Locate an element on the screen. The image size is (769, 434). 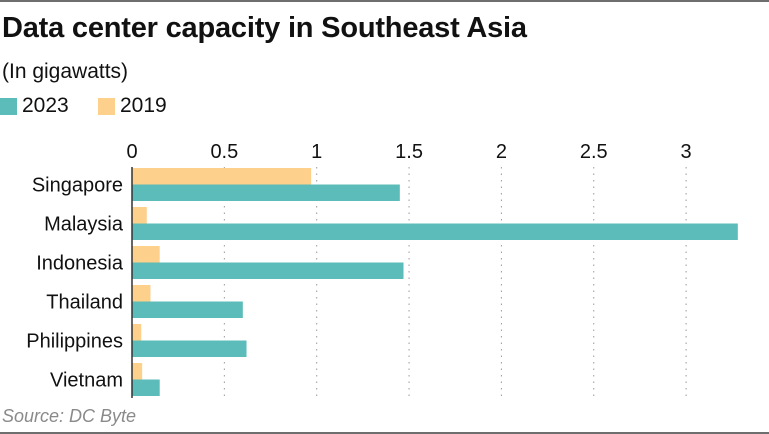
x-tick-label: 1.5 is located at coordinates (409, 152).